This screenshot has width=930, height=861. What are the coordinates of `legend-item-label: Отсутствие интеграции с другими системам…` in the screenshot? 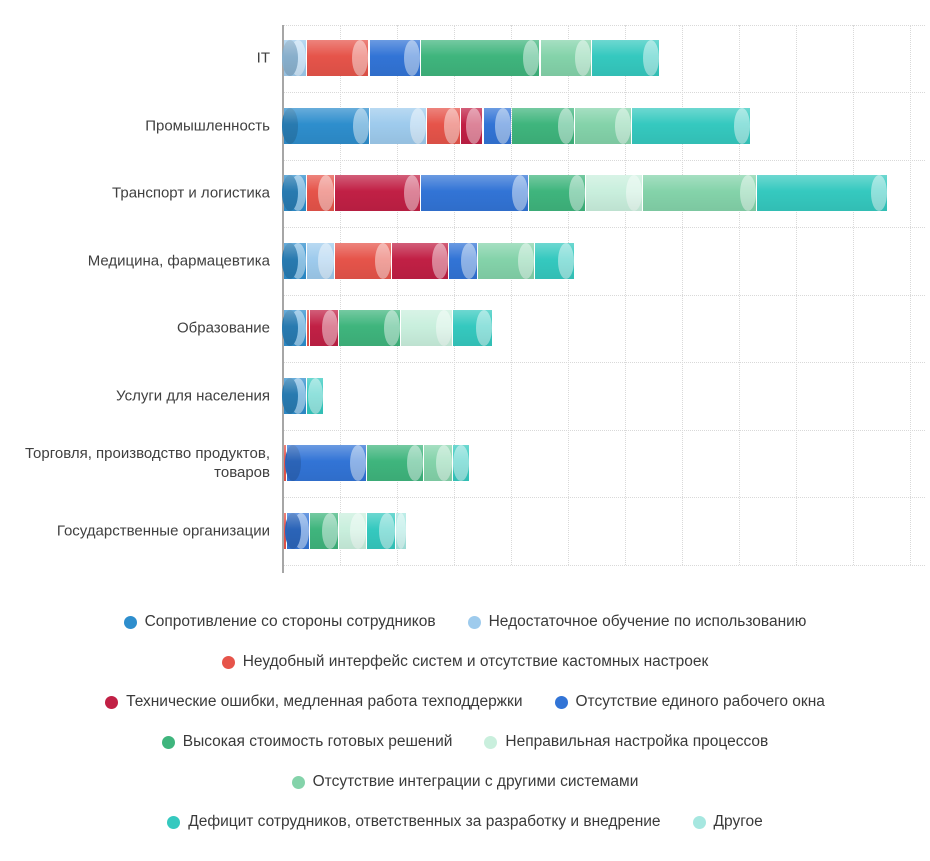 It's located at (475, 781).